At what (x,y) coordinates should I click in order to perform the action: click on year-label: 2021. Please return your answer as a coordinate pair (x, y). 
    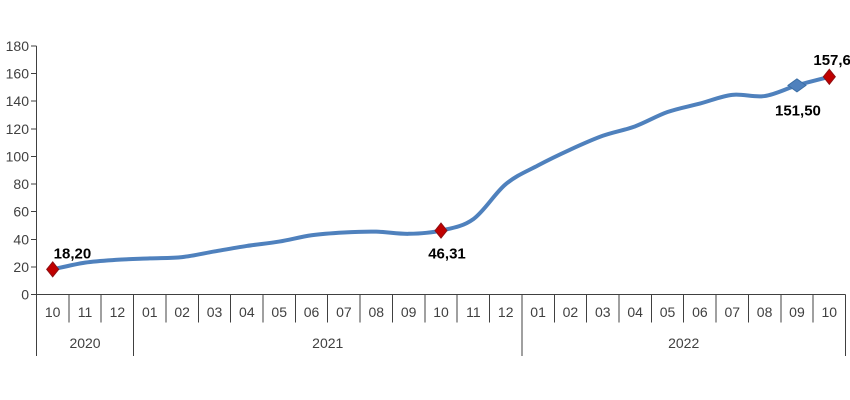
    Looking at the image, I should click on (327, 343).